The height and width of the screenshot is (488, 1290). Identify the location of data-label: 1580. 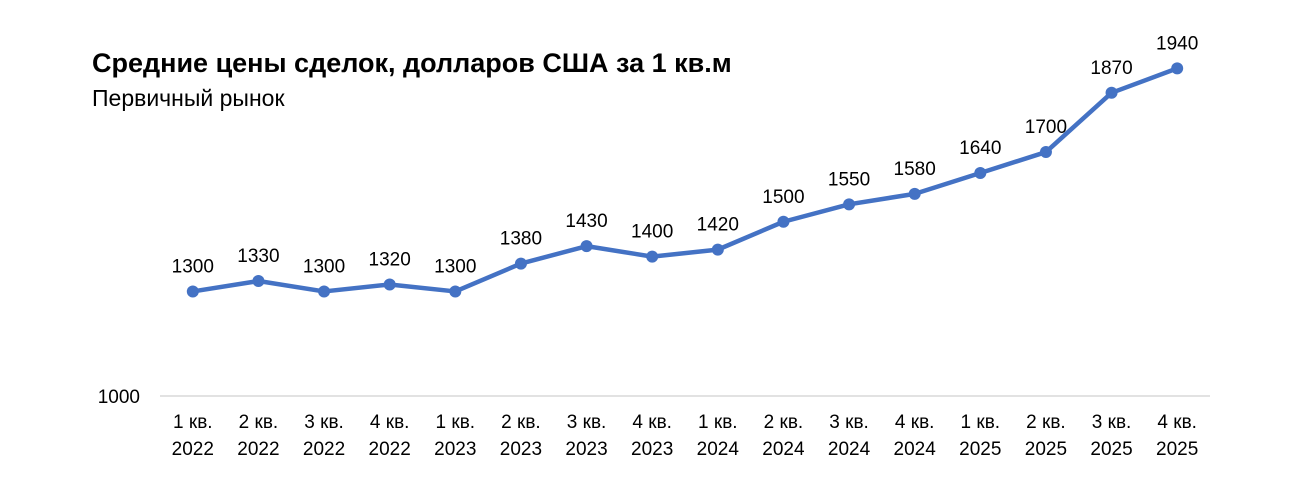
(915, 169).